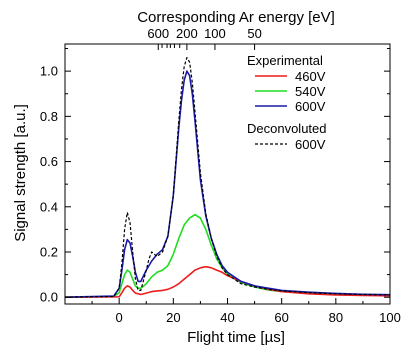 This screenshot has height=347, width=402. What do you see at coordinates (254, 33) in the screenshot?
I see `top-tick-label: 50` at bounding box center [254, 33].